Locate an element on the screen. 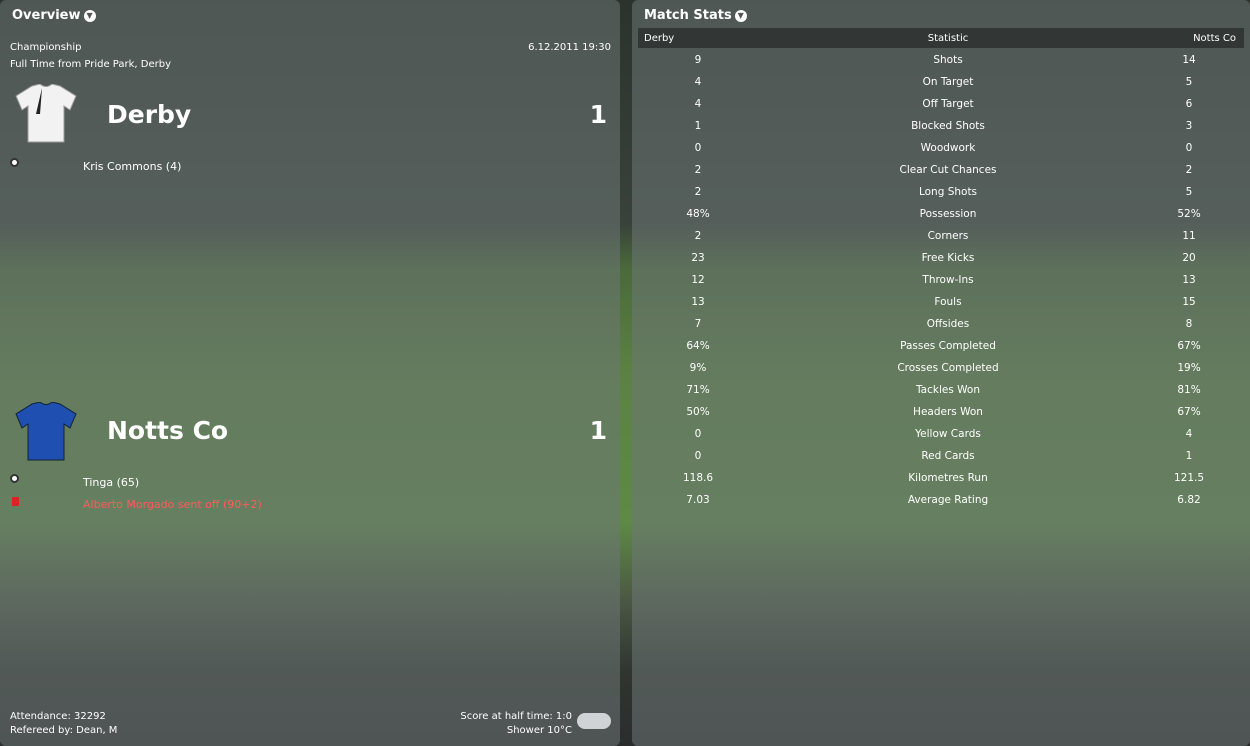  stat-row: 23 Free Kicks 20 is located at coordinates (941, 258).